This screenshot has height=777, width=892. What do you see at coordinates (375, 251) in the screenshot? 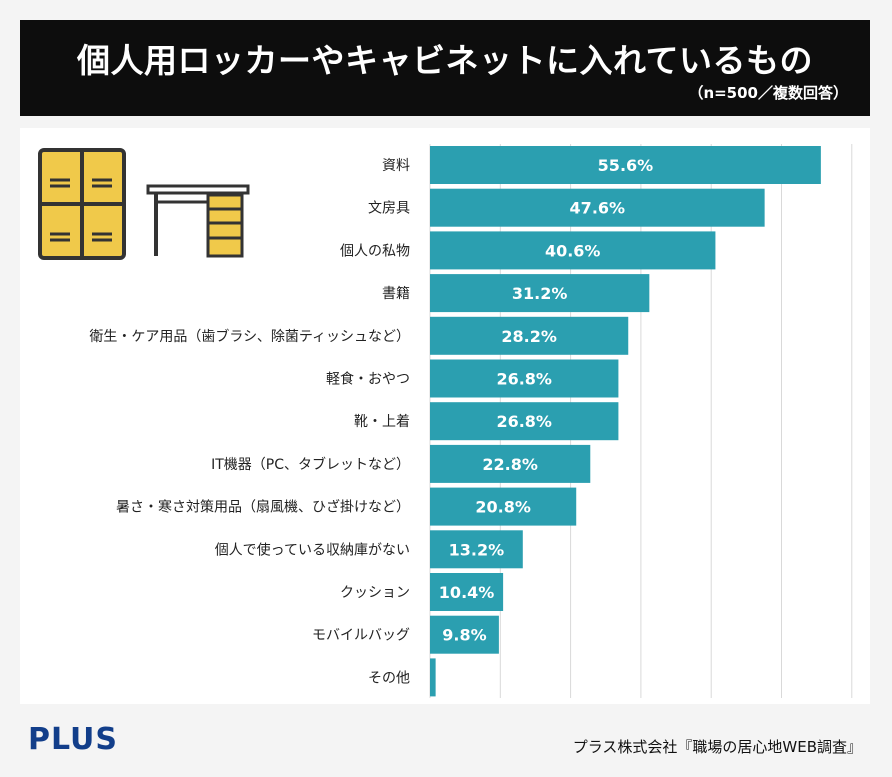
I see `category-label-2: 個人の私物` at bounding box center [375, 251].